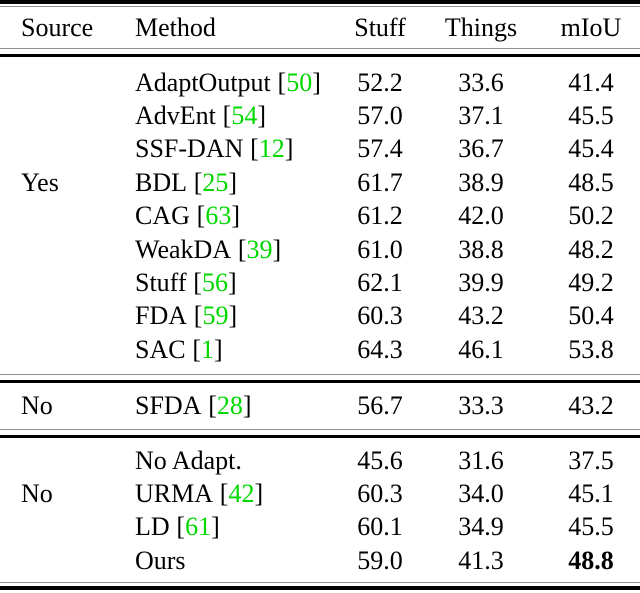  I want to click on table-row-weakda: WeakDA [39] 61.0 38.8 48.2, so click(320, 249).